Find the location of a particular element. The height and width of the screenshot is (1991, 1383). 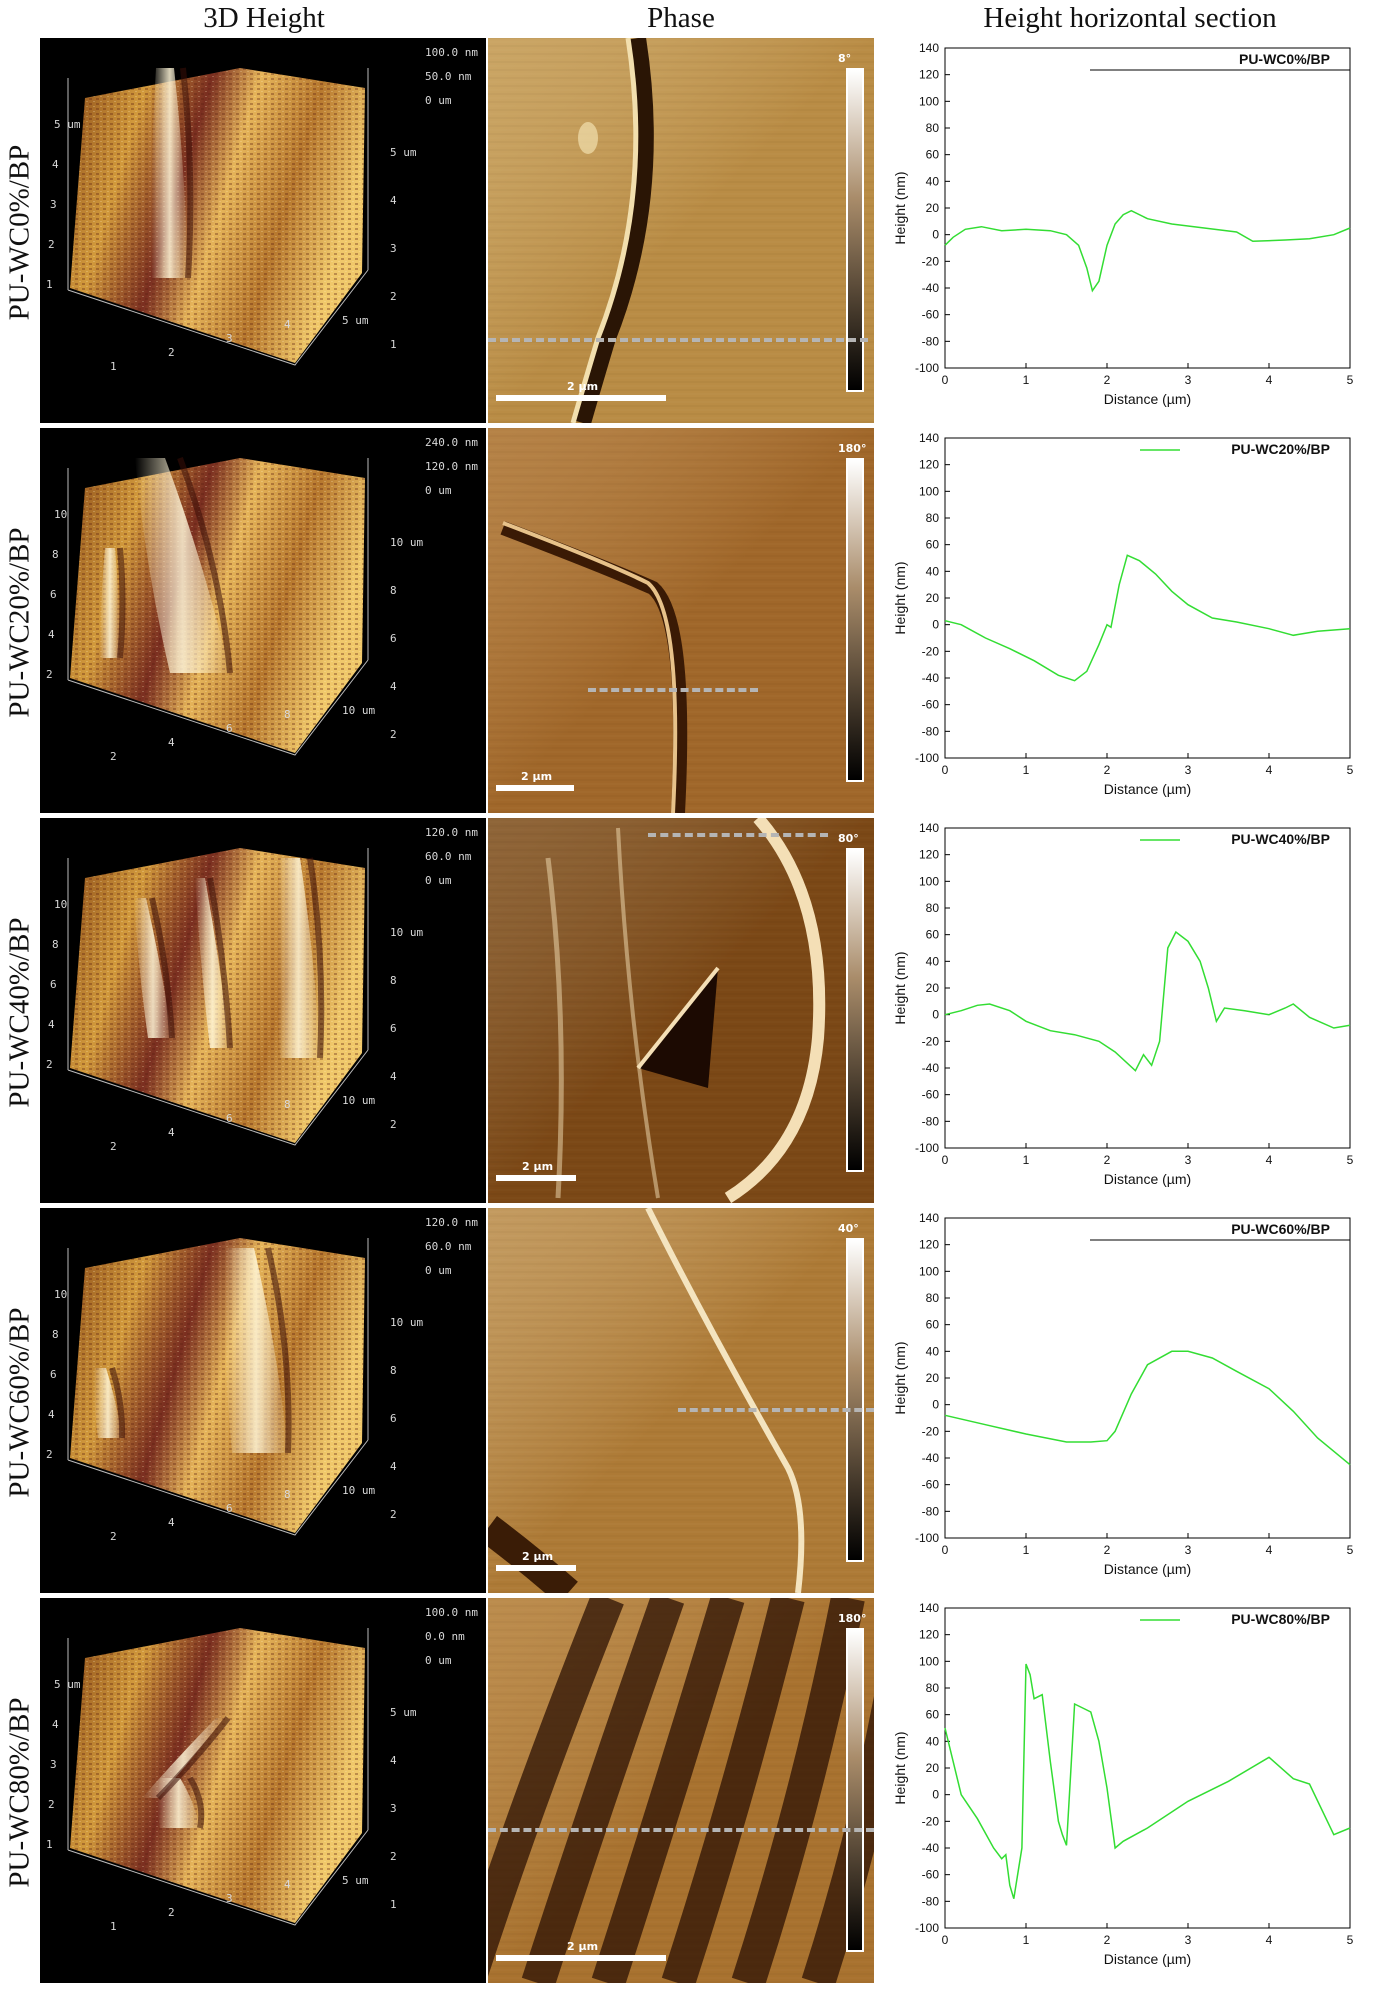

y-tick-label: 3 is located at coordinates (393, 1808).